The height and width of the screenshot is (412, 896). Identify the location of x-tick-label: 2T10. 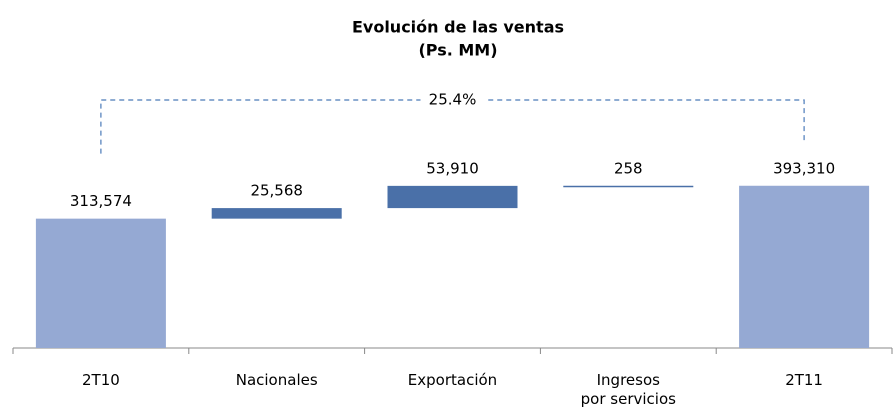
(101, 380).